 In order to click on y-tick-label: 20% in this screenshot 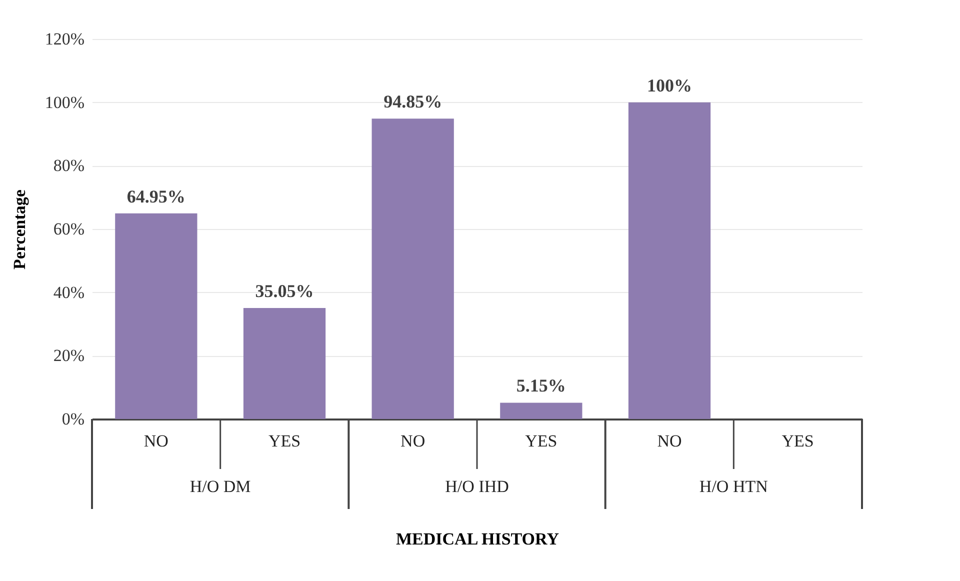, I will do `click(68, 356)`.